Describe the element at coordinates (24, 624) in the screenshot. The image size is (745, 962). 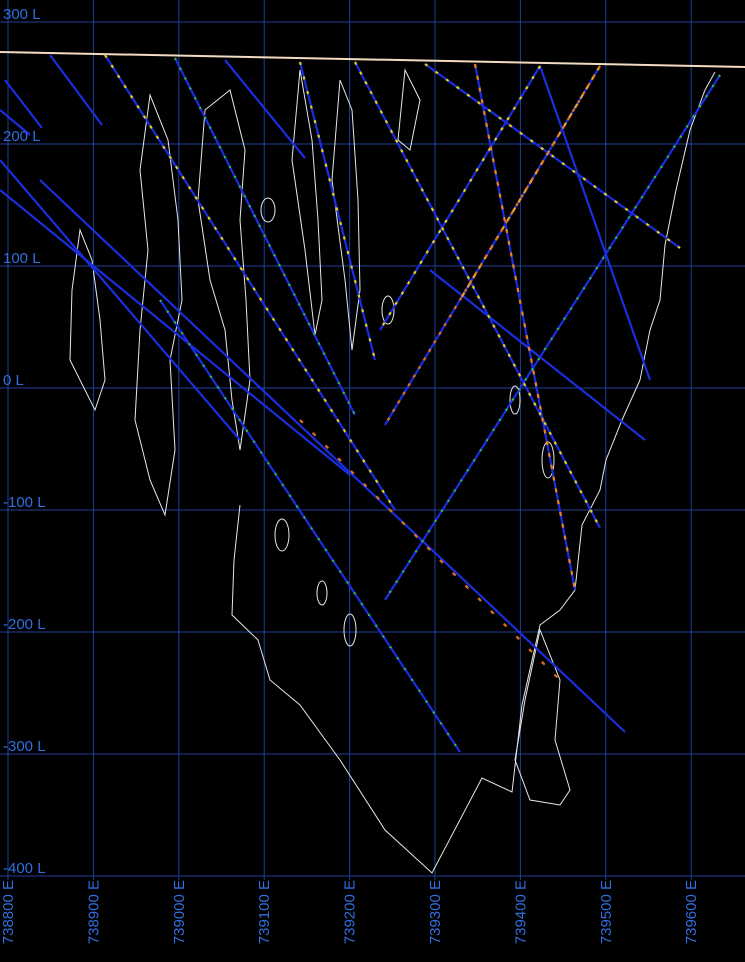
I see `level-label: -200 L` at that location.